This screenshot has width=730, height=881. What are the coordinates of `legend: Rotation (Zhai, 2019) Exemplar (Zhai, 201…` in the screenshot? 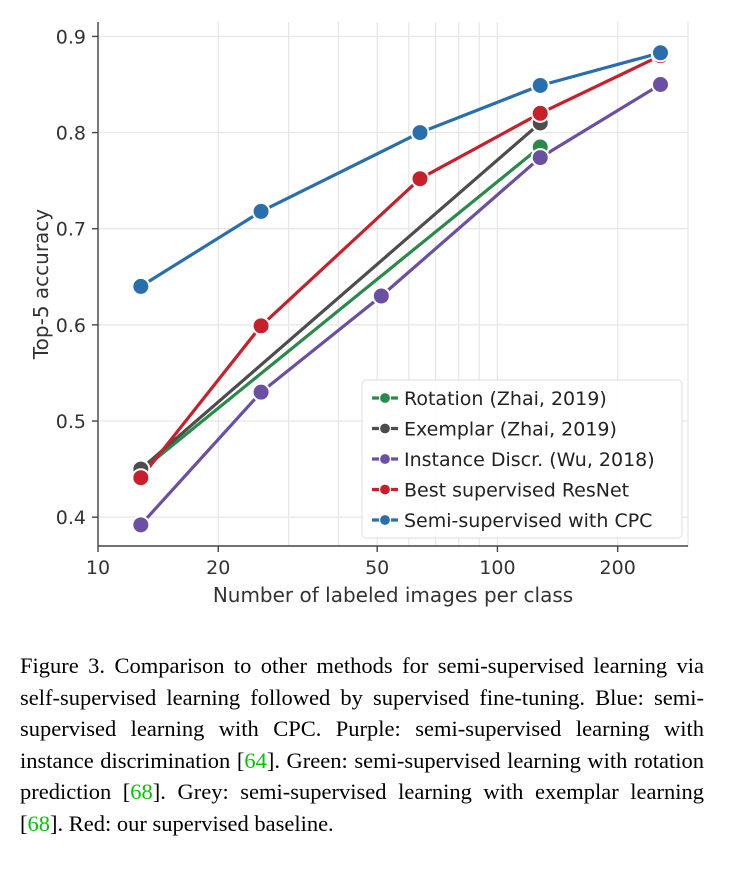 It's located at (522, 459).